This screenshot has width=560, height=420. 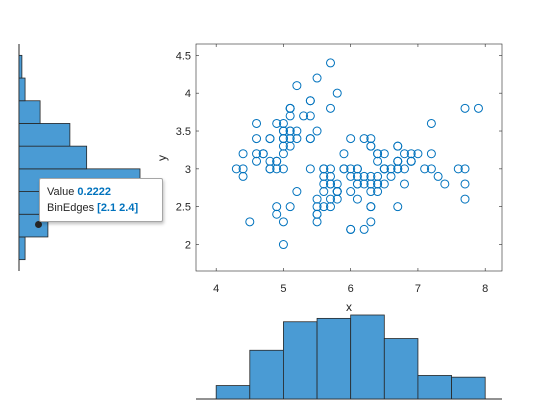 What do you see at coordinates (188, 170) in the screenshot?
I see `y-tick-label: 3` at bounding box center [188, 170].